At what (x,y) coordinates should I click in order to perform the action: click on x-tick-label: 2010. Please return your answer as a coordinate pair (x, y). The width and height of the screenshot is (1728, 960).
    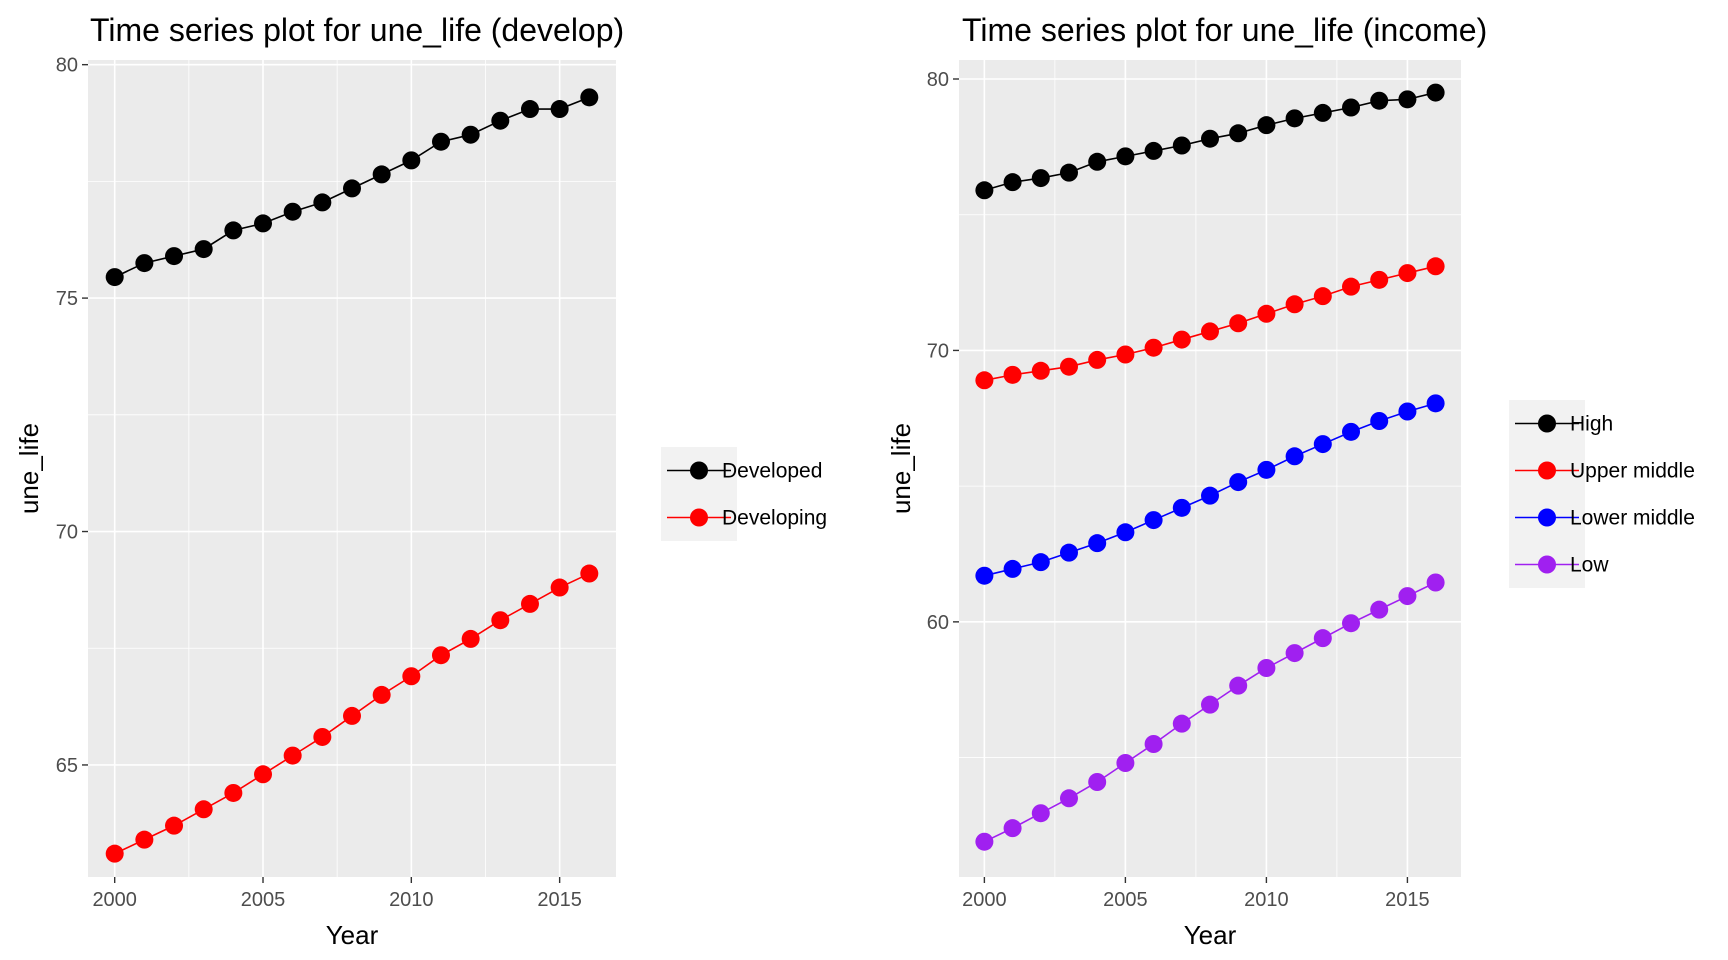
    Looking at the image, I should click on (411, 900).